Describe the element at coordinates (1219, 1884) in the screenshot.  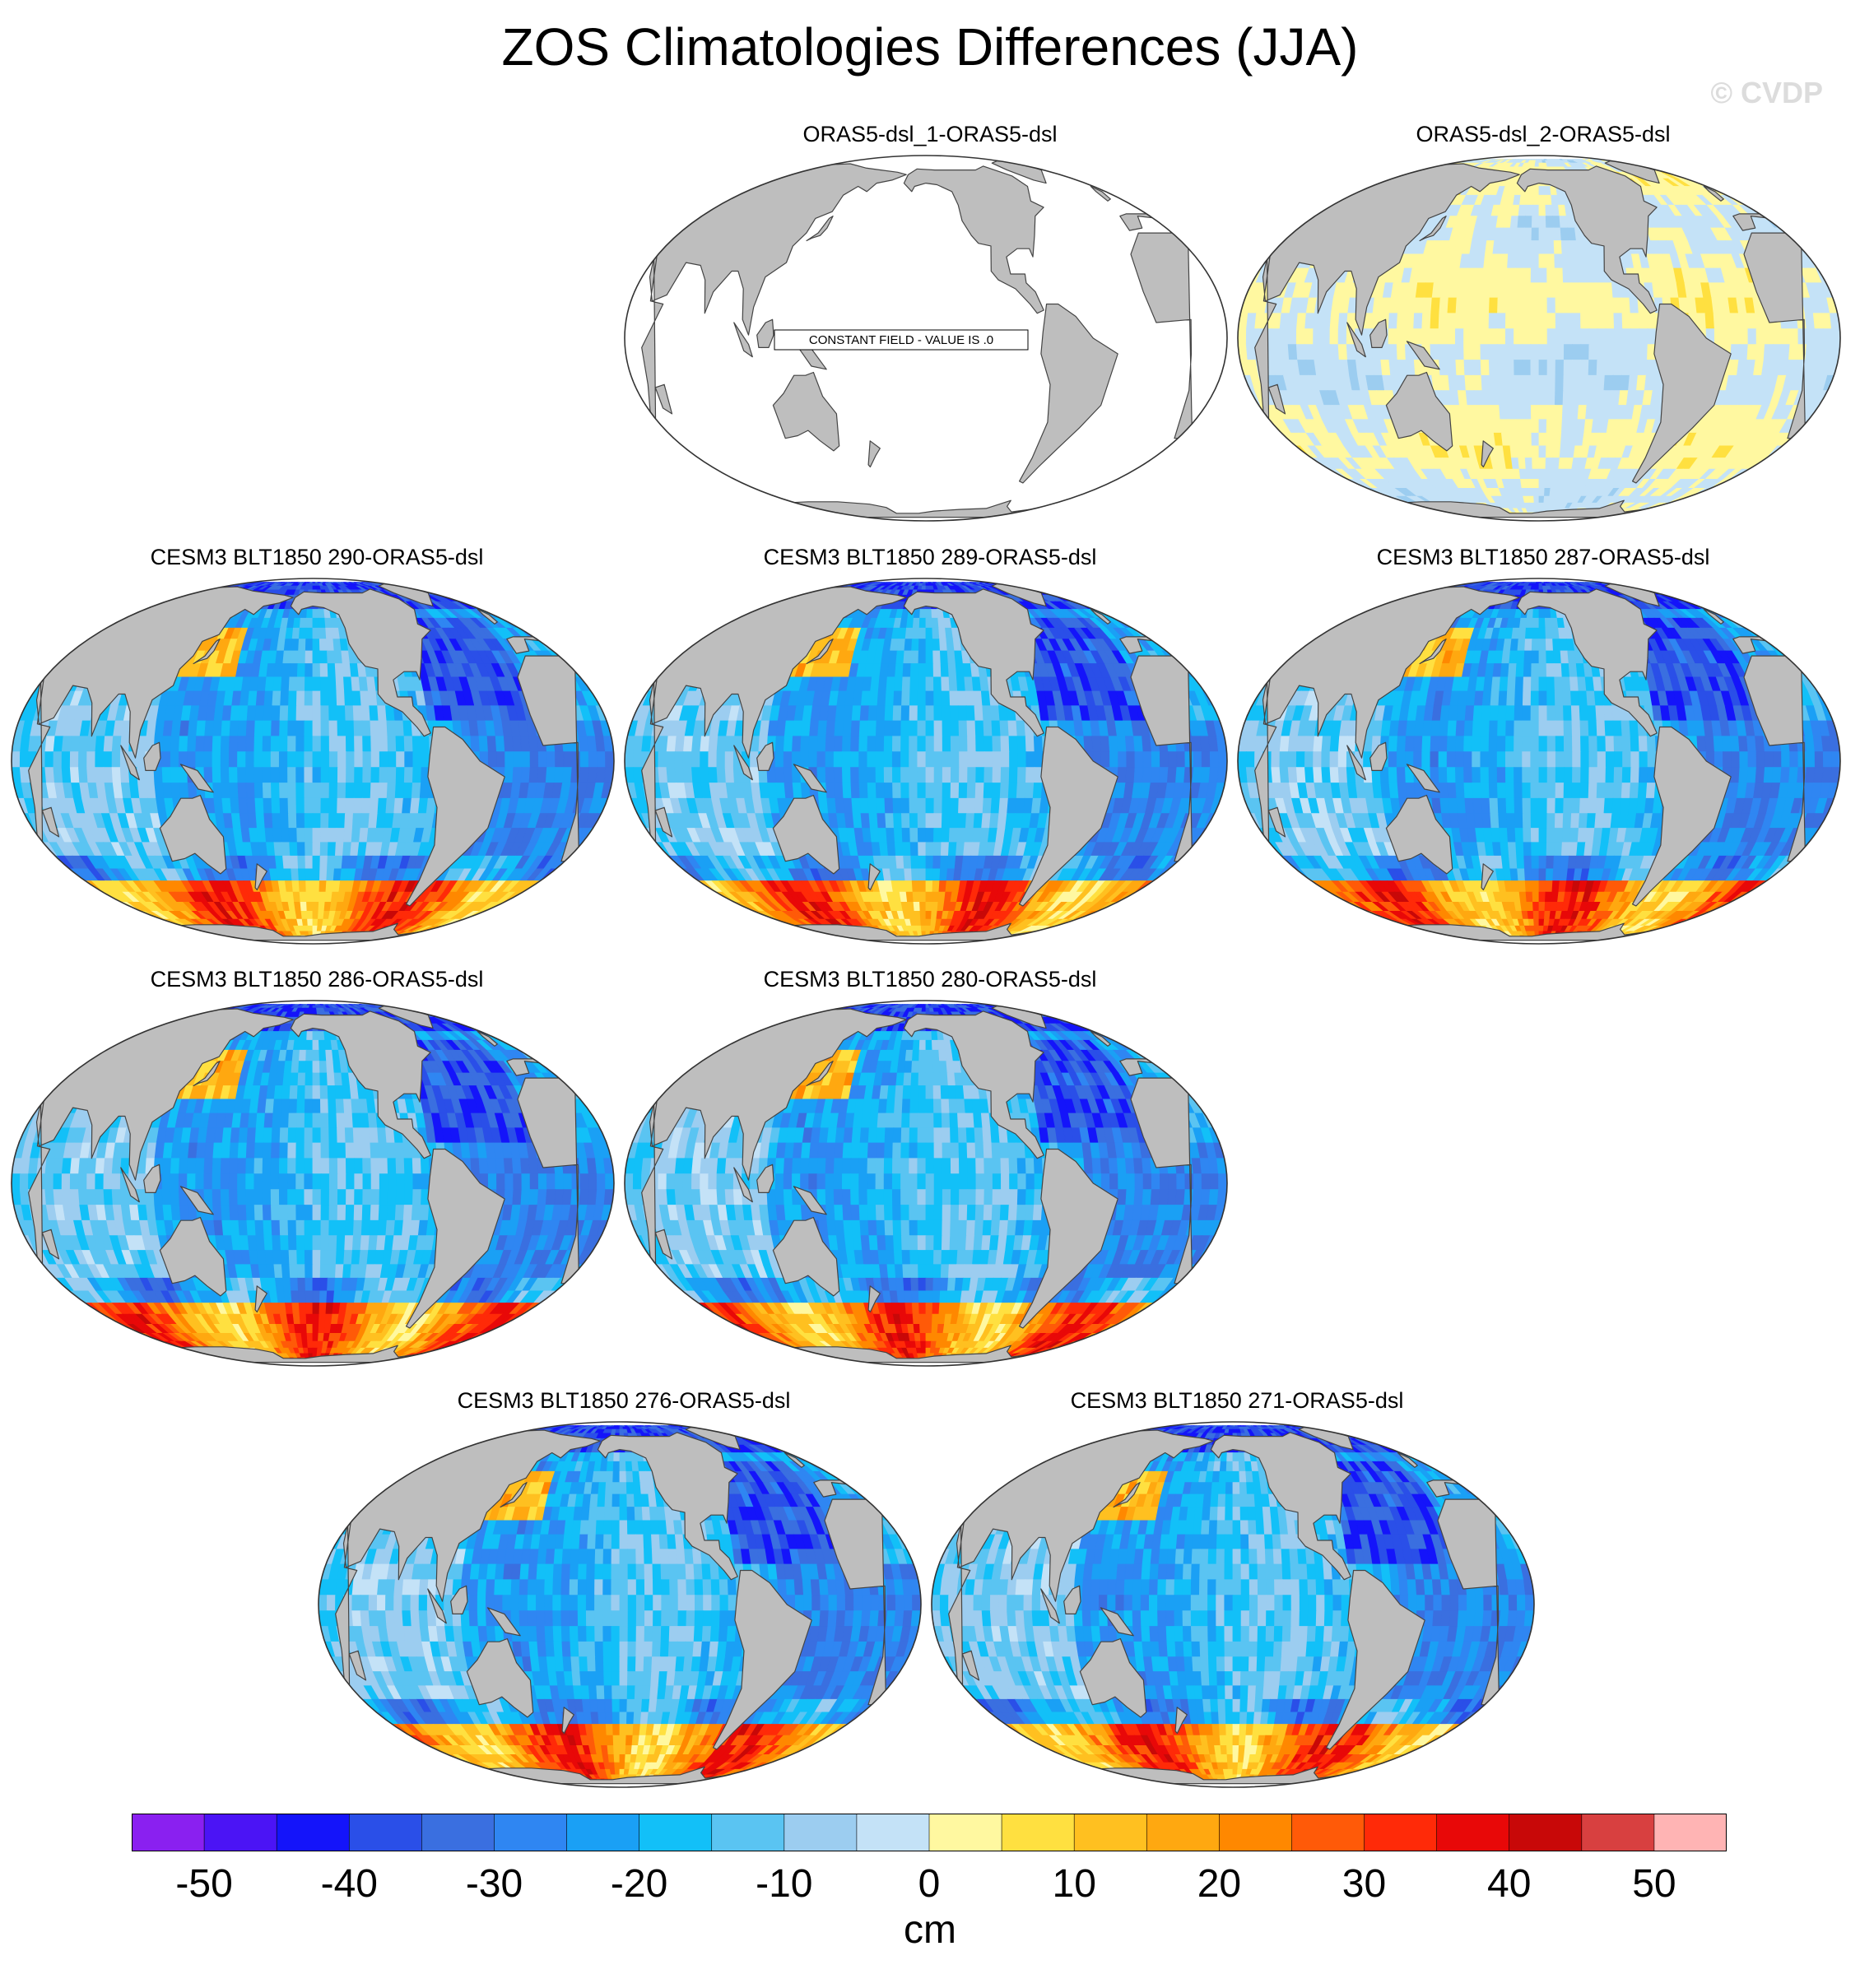
I see `colorbar-tick-label: 20` at that location.